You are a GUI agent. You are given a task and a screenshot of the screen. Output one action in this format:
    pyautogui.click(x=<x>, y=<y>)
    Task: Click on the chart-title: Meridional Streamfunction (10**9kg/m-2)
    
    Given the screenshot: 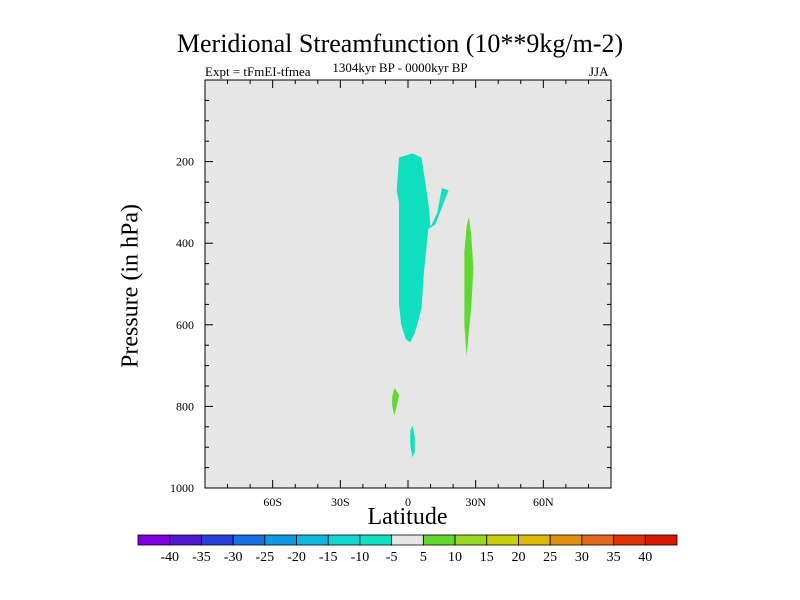 What is the action you would take?
    pyautogui.click(x=400, y=43)
    